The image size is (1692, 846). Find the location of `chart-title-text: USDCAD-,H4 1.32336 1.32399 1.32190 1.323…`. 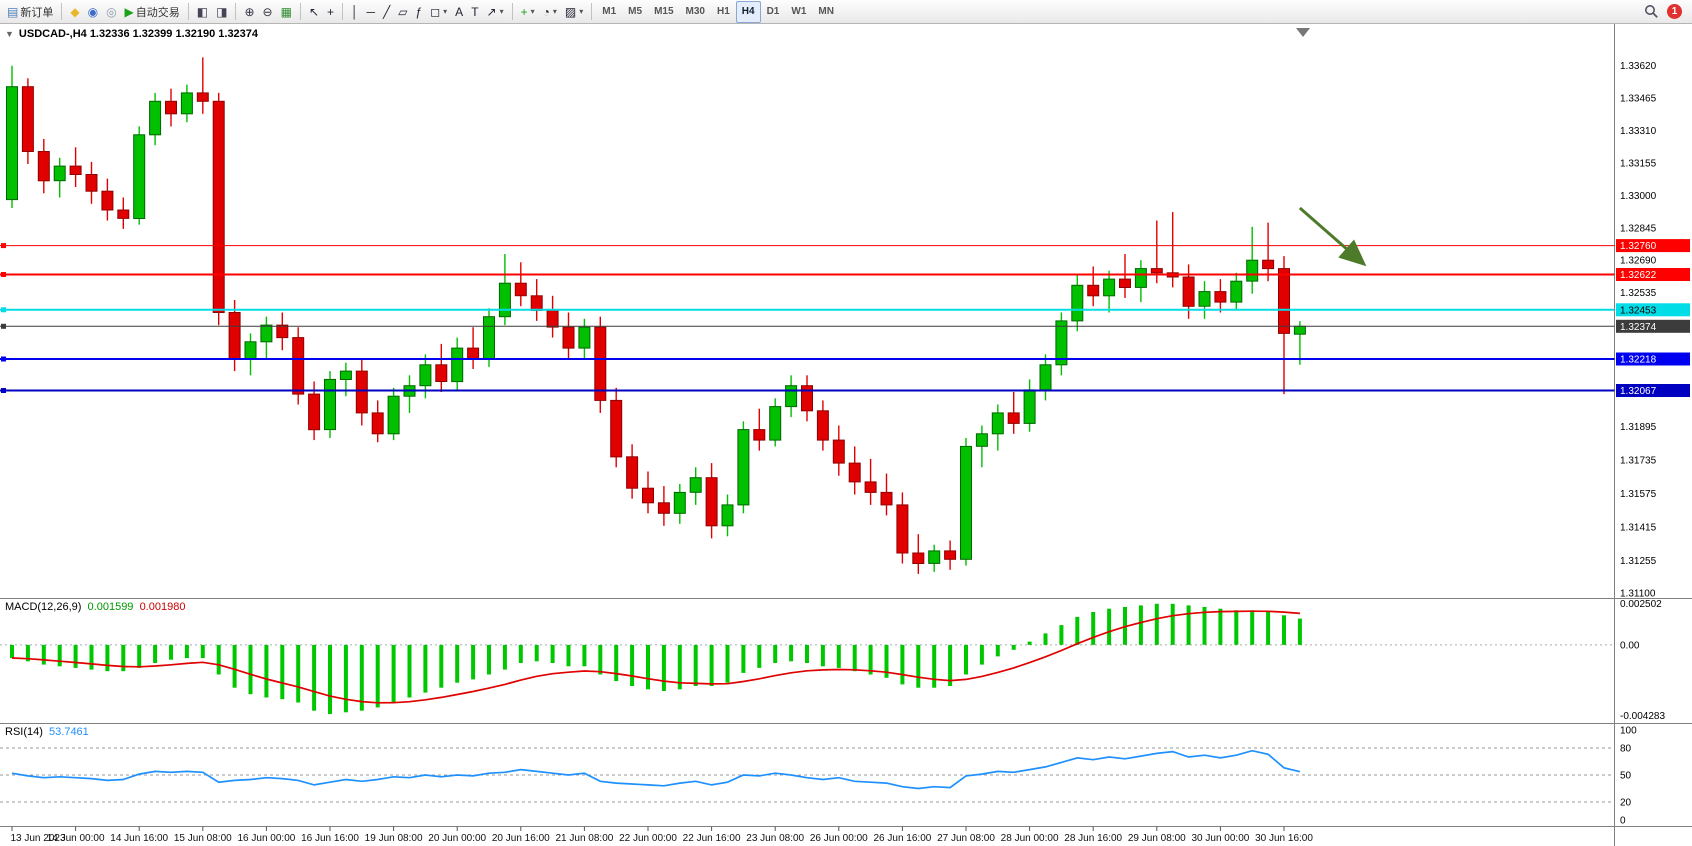

chart-title-text: USDCAD-,H4 1.32336 1.32399 1.32190 1.323… is located at coordinates (138, 34).